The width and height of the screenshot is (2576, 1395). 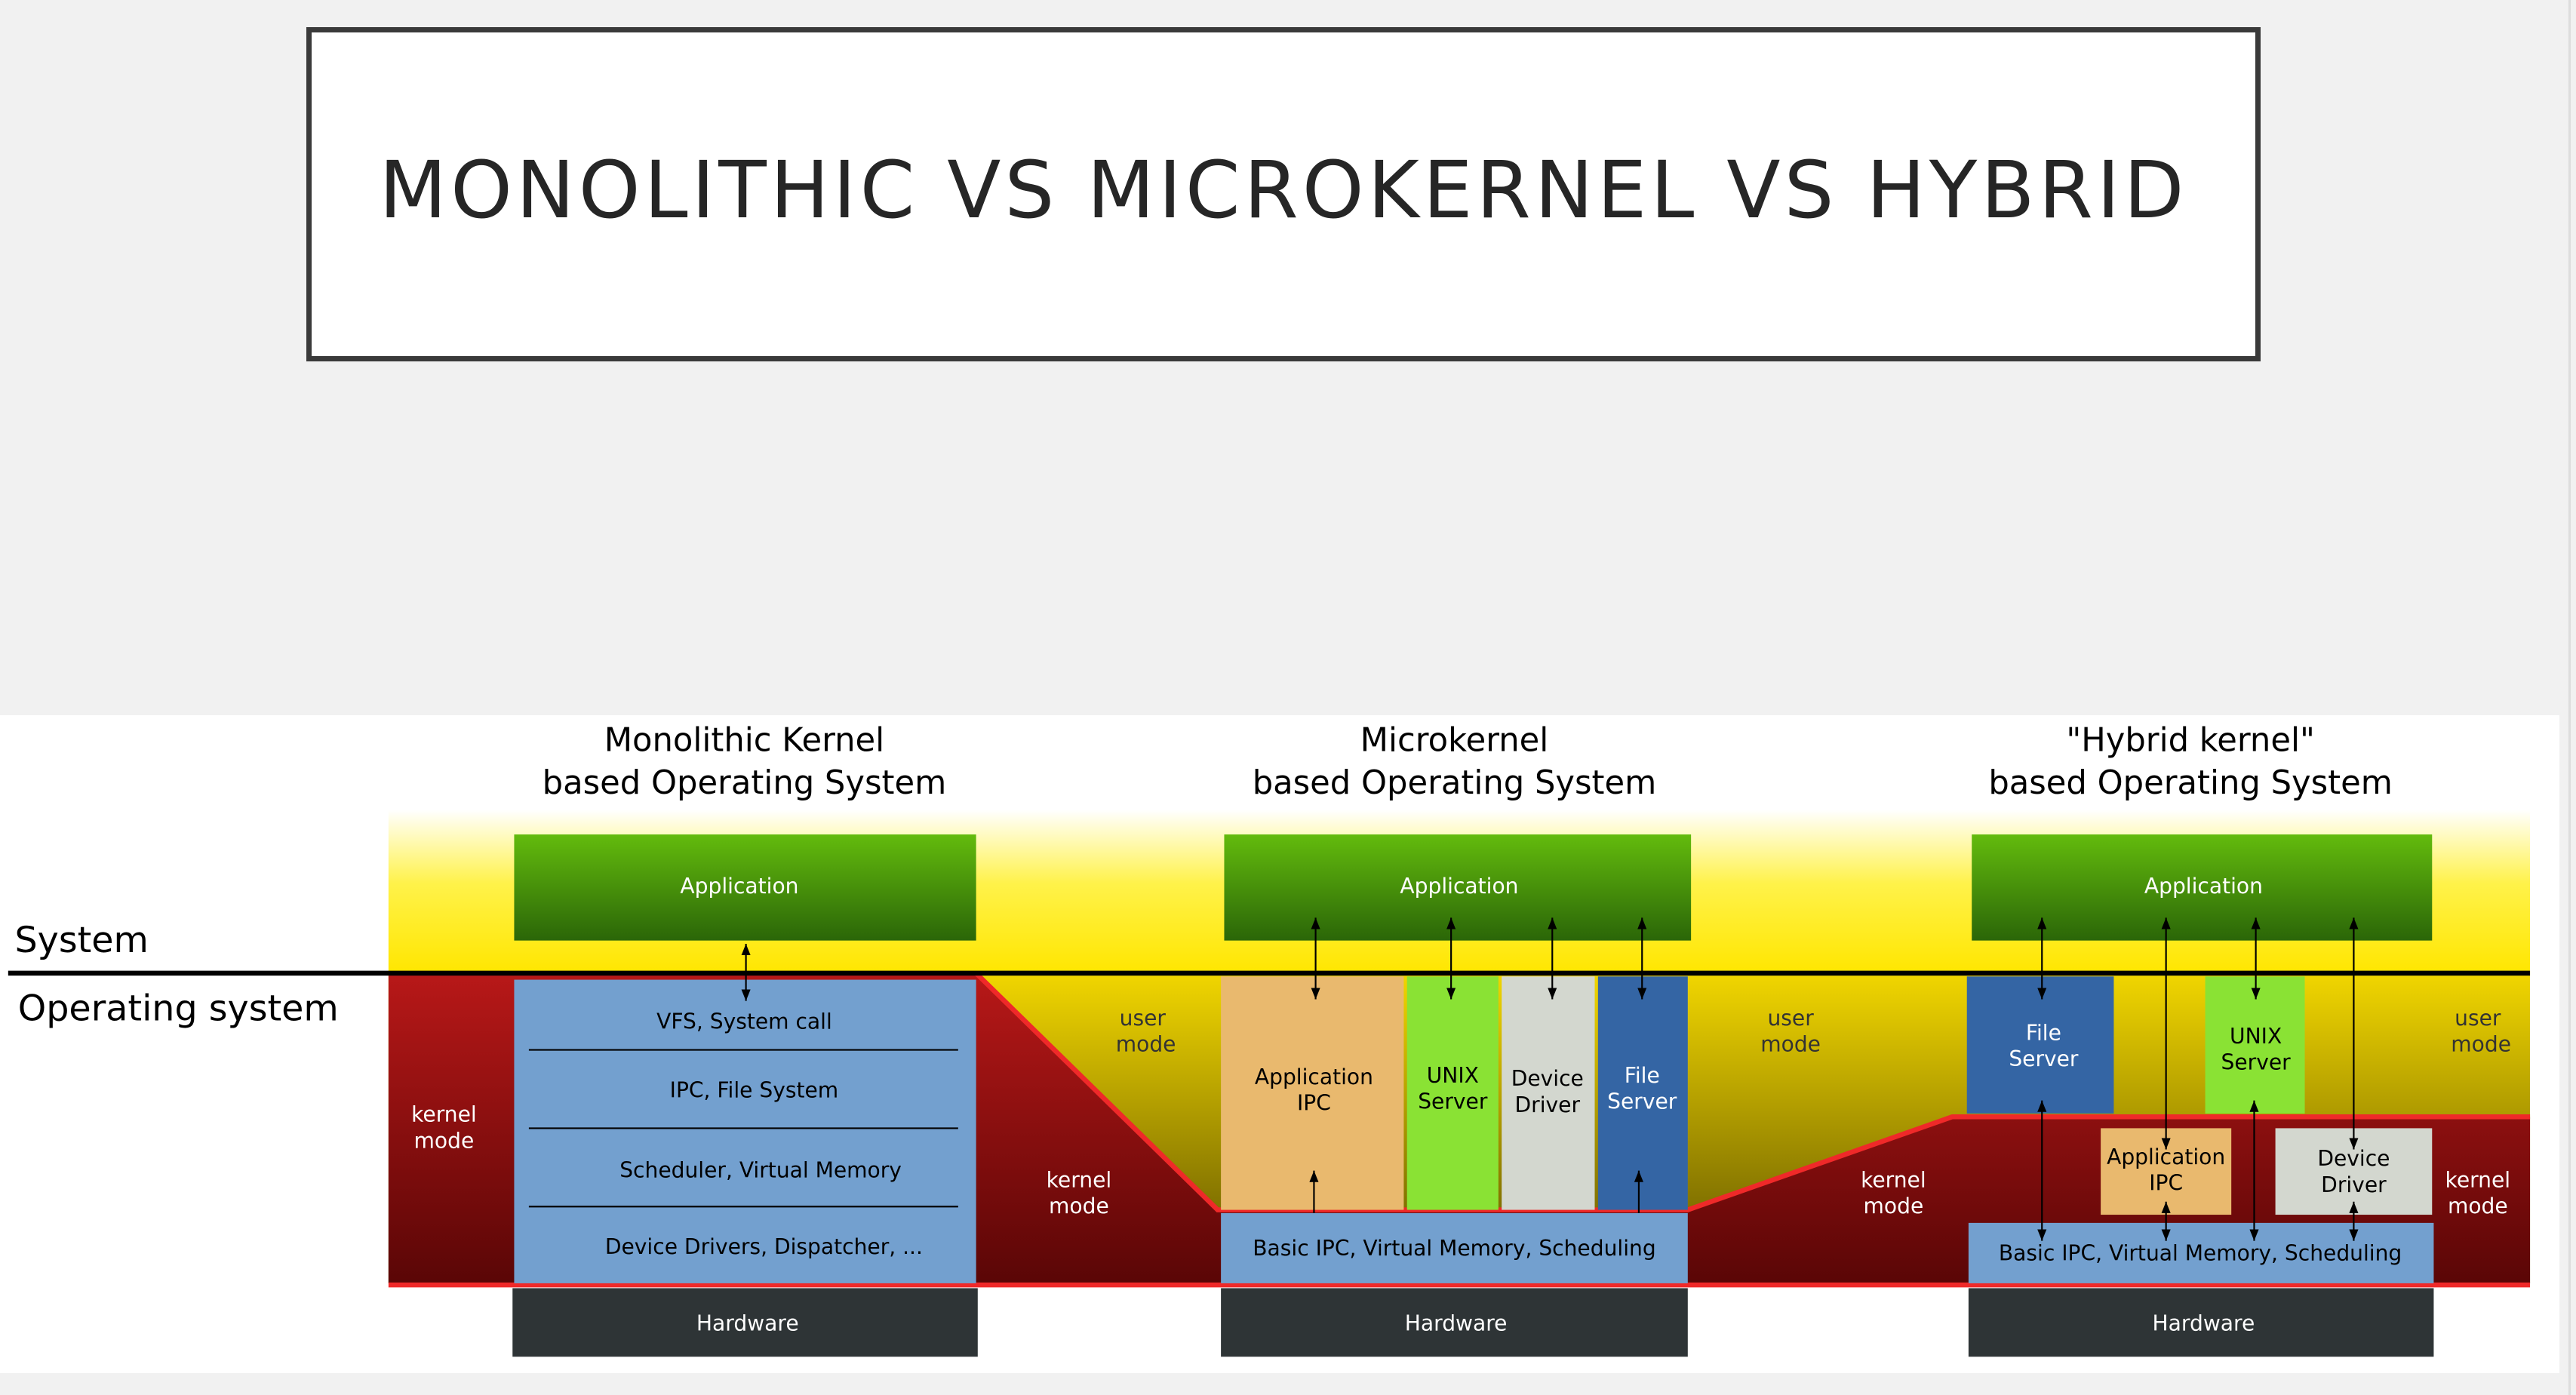 I want to click on microkernel-kernel-mode-label: kernel, so click(x=1893, y=1179).